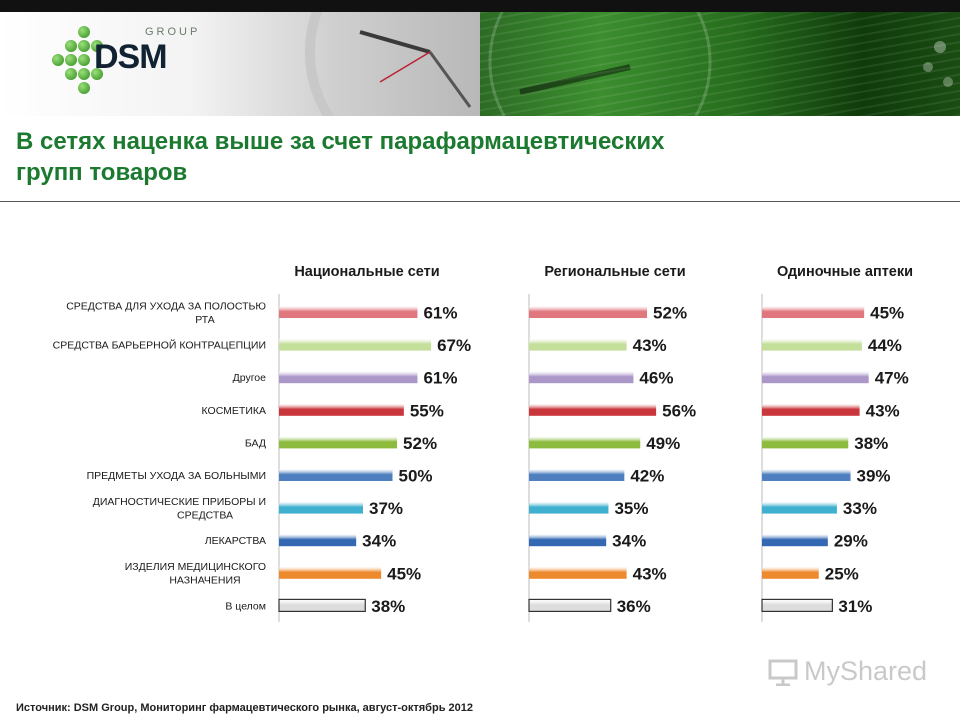 The width and height of the screenshot is (960, 720). Describe the element at coordinates (631, 508) in the screenshot. I see `data-label: 35%` at that location.